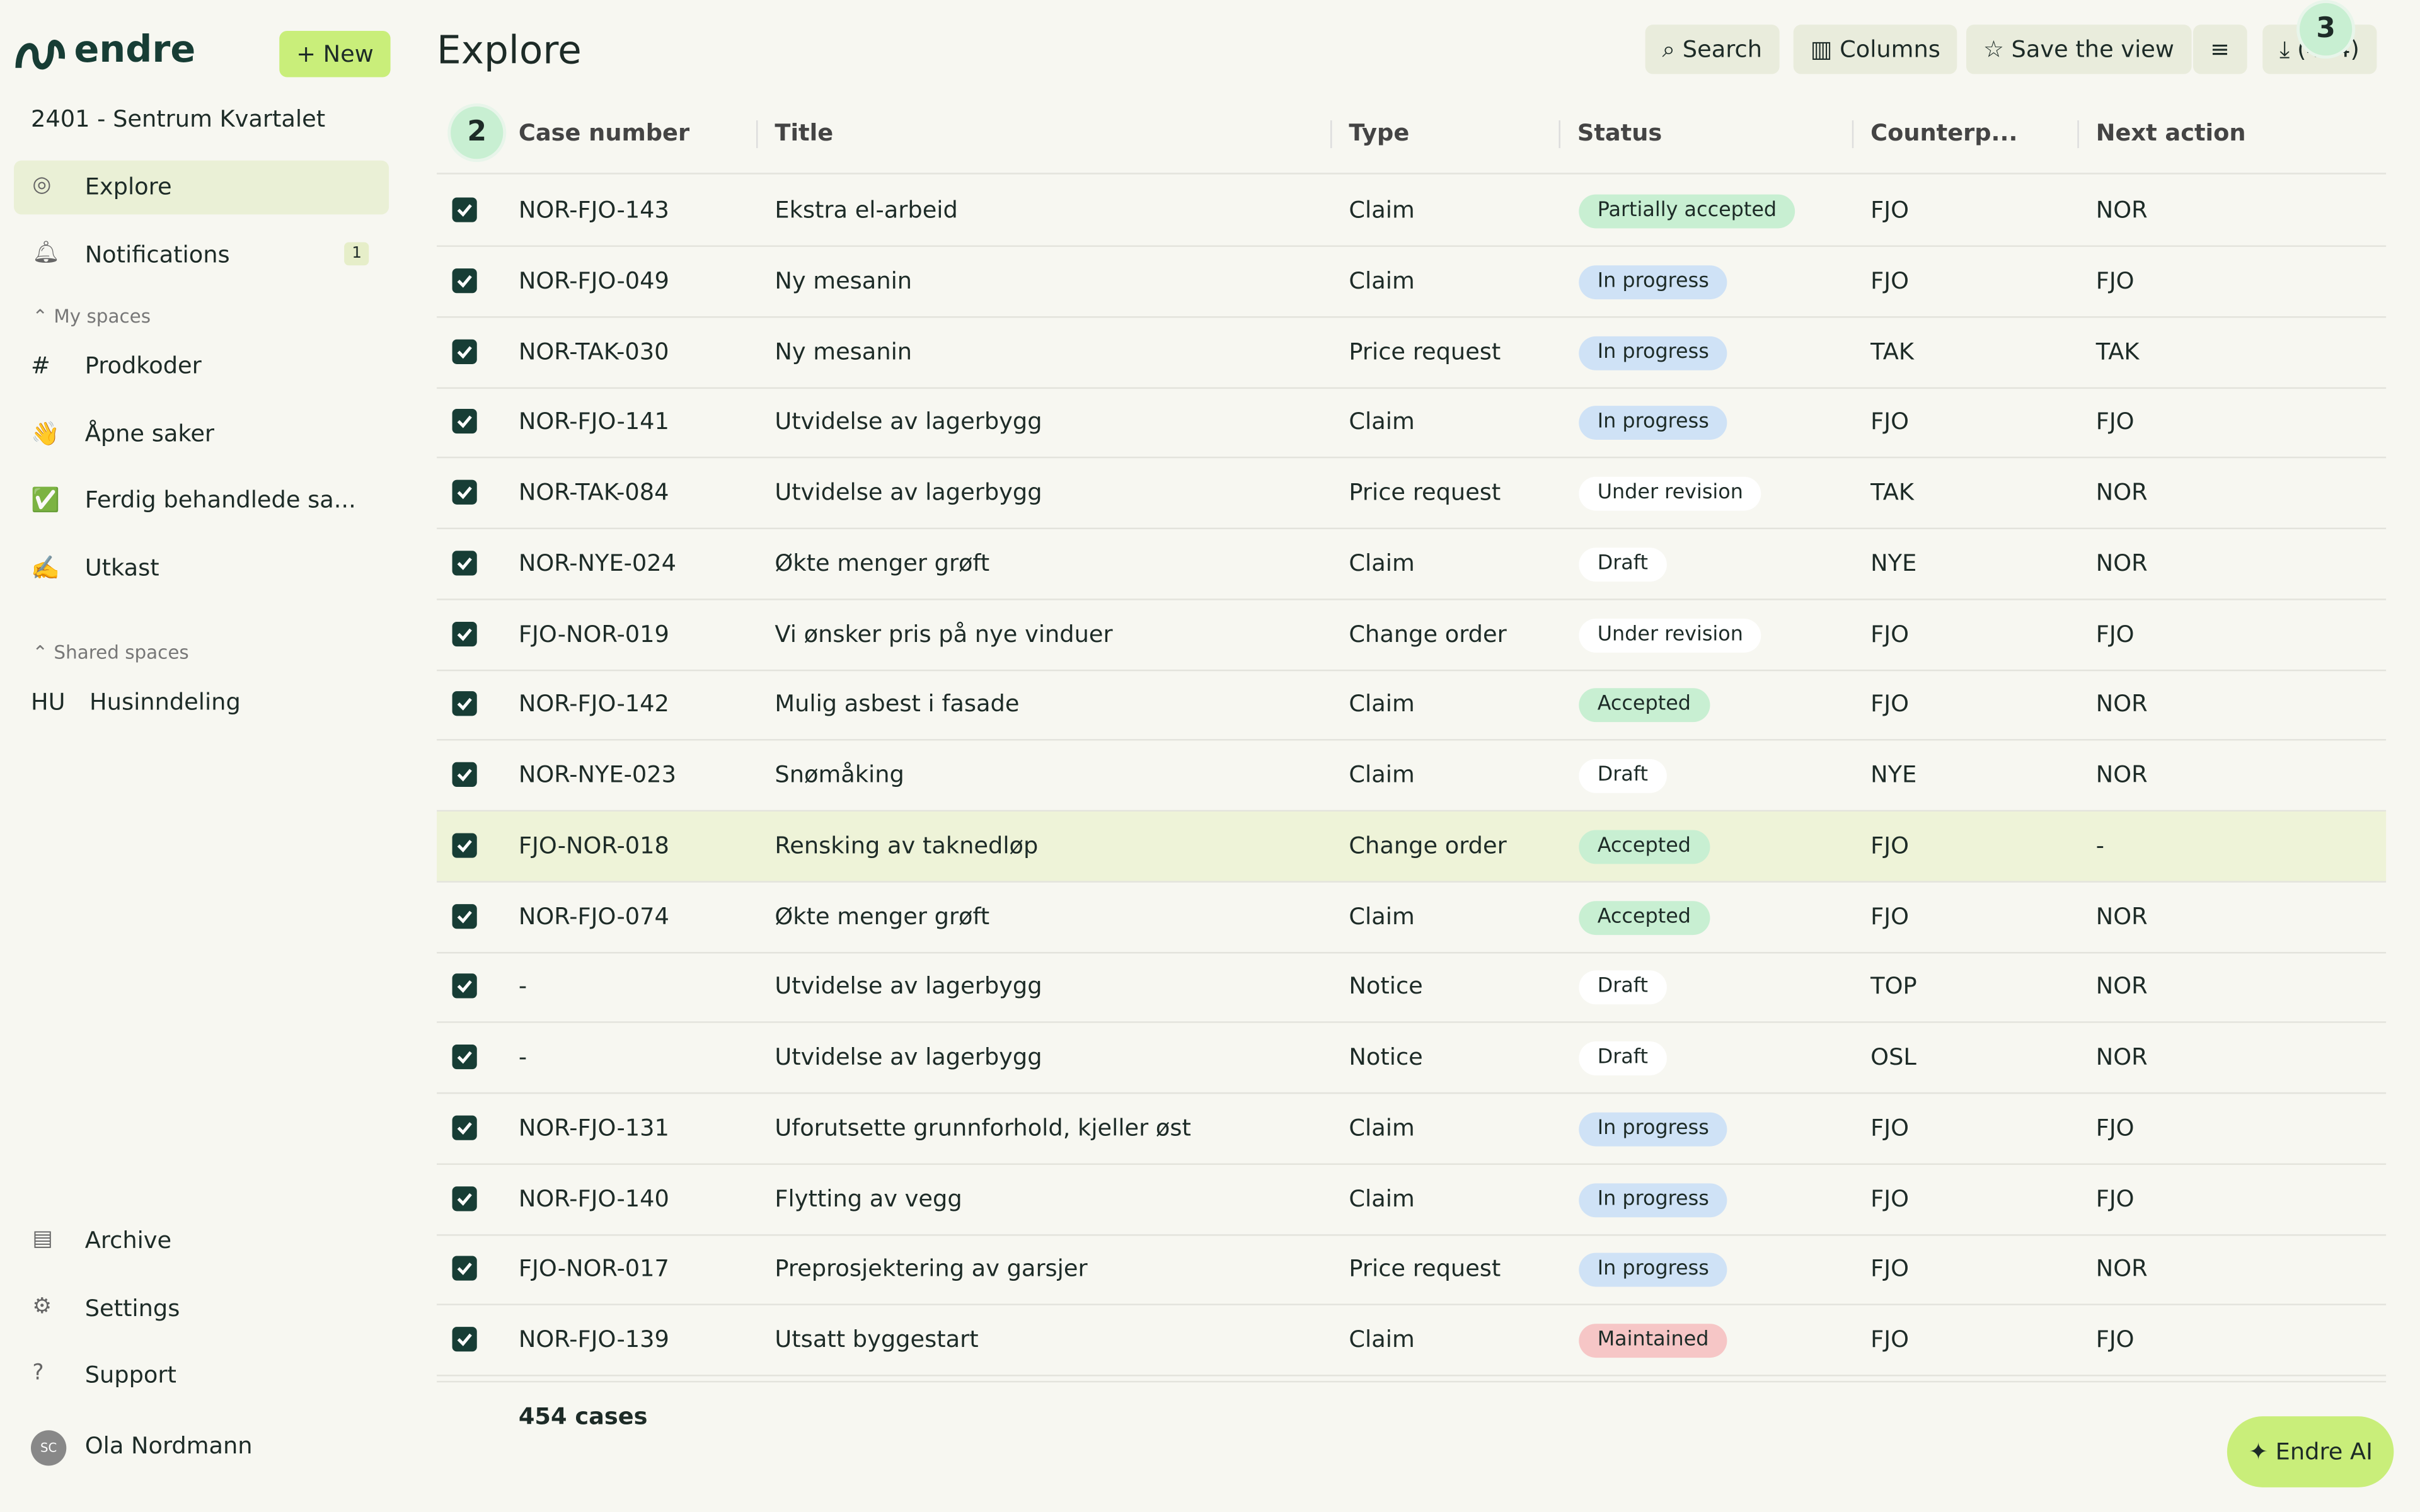  What do you see at coordinates (604, 132) in the screenshot?
I see `column-header: Case number` at bounding box center [604, 132].